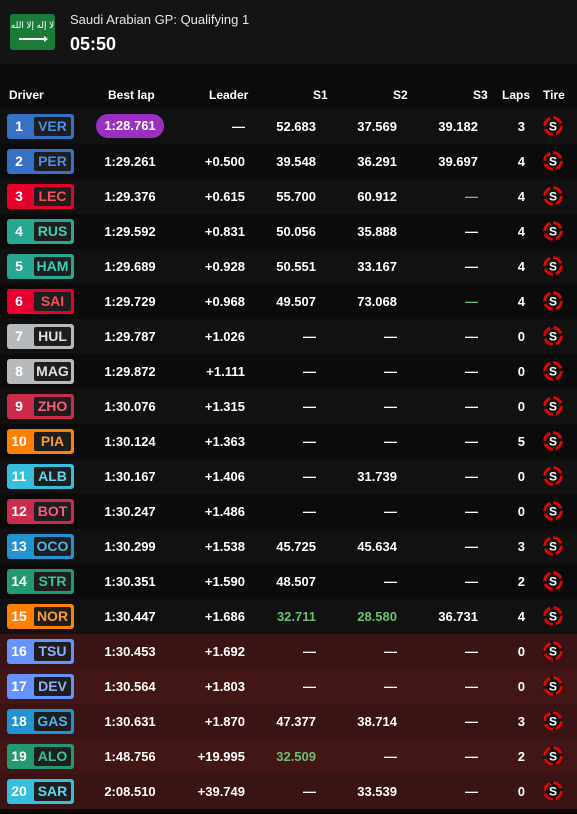 The image size is (577, 814). Describe the element at coordinates (480, 95) in the screenshot. I see `col-s3: S3` at that location.